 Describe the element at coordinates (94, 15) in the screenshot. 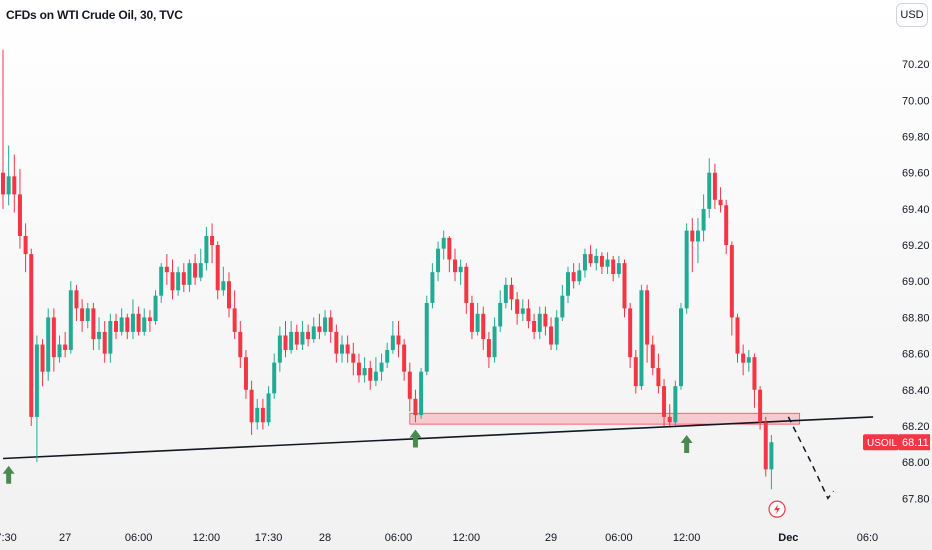

I see `chart-title: CFDs on WTI Crude Oil, 30, TVC` at that location.